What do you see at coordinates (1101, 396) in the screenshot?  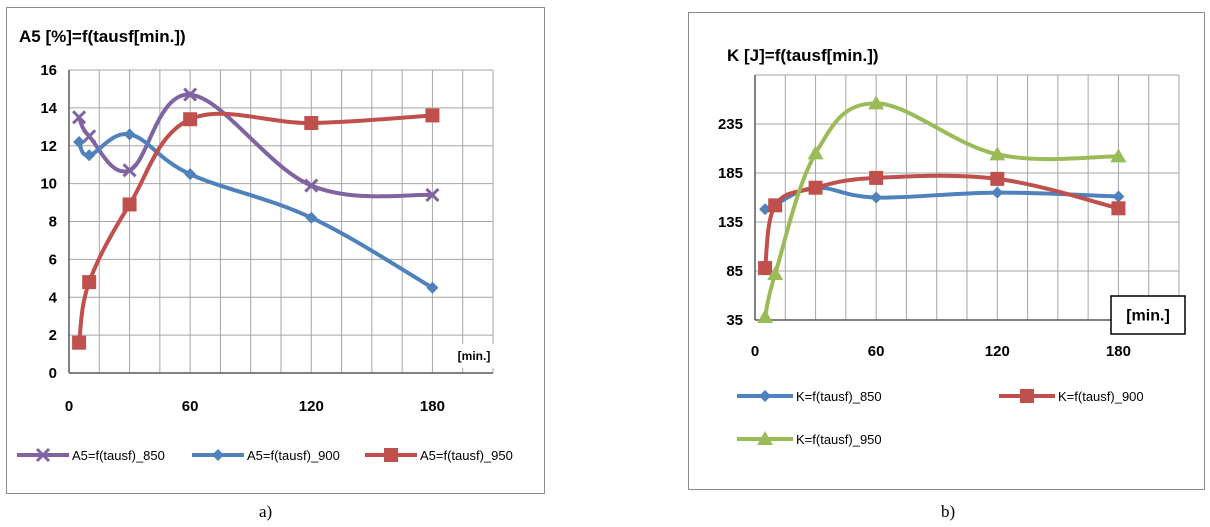 I see `chart-b-legend-label-1: K=f(tausf)_900` at bounding box center [1101, 396].